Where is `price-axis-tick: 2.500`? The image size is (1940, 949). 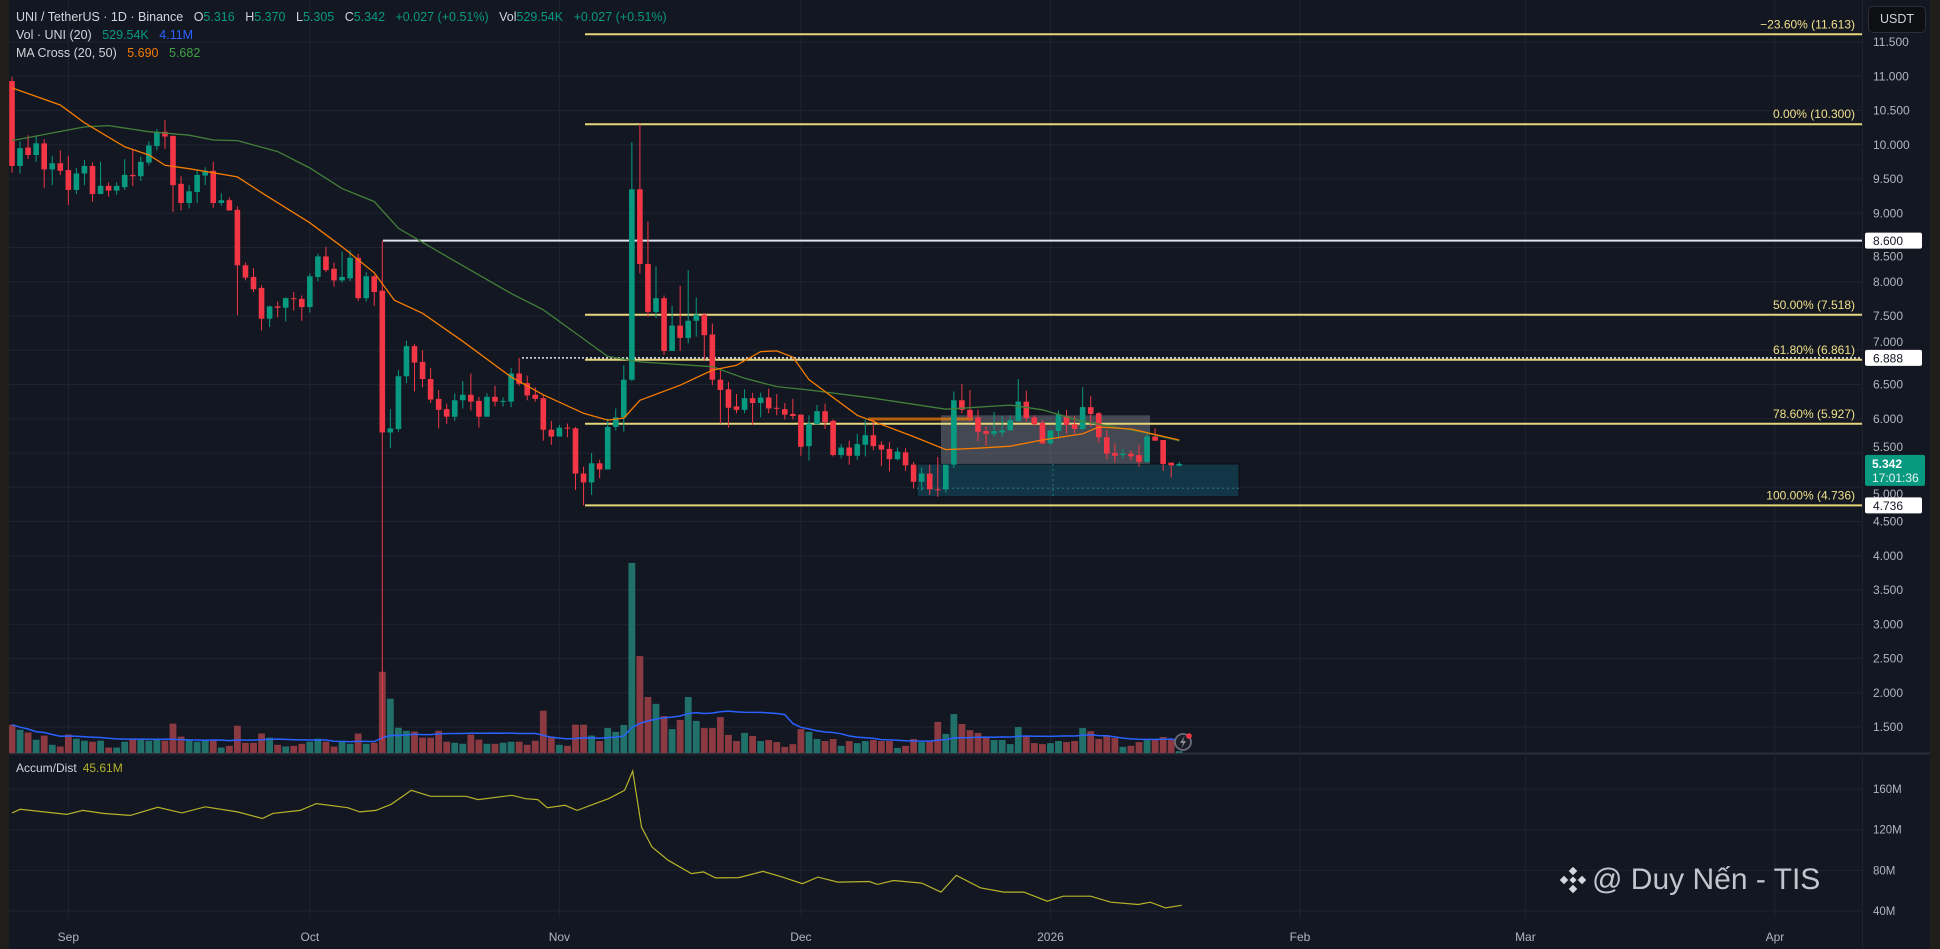
price-axis-tick: 2.500 is located at coordinates (1888, 659).